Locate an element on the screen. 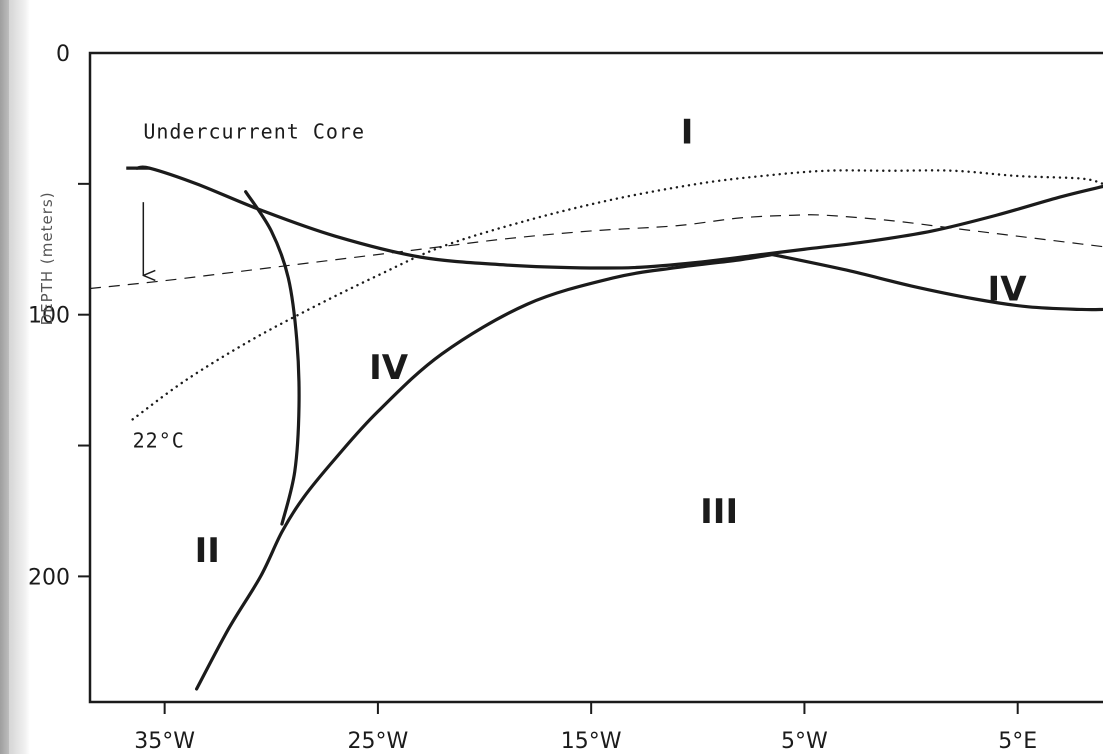 The height and width of the screenshot is (754, 1103). annotation-label: Undercurrent Core is located at coordinates (254, 132).